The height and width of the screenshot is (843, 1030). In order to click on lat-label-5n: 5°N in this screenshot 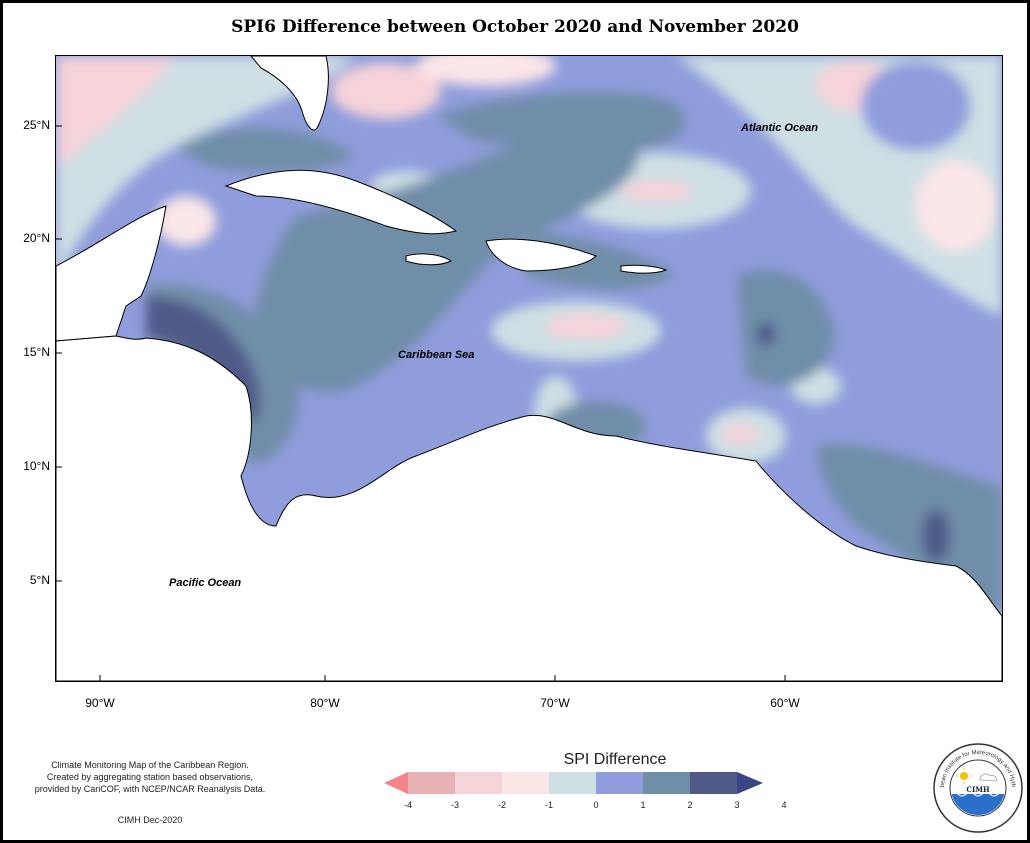, I will do `click(39, 580)`.